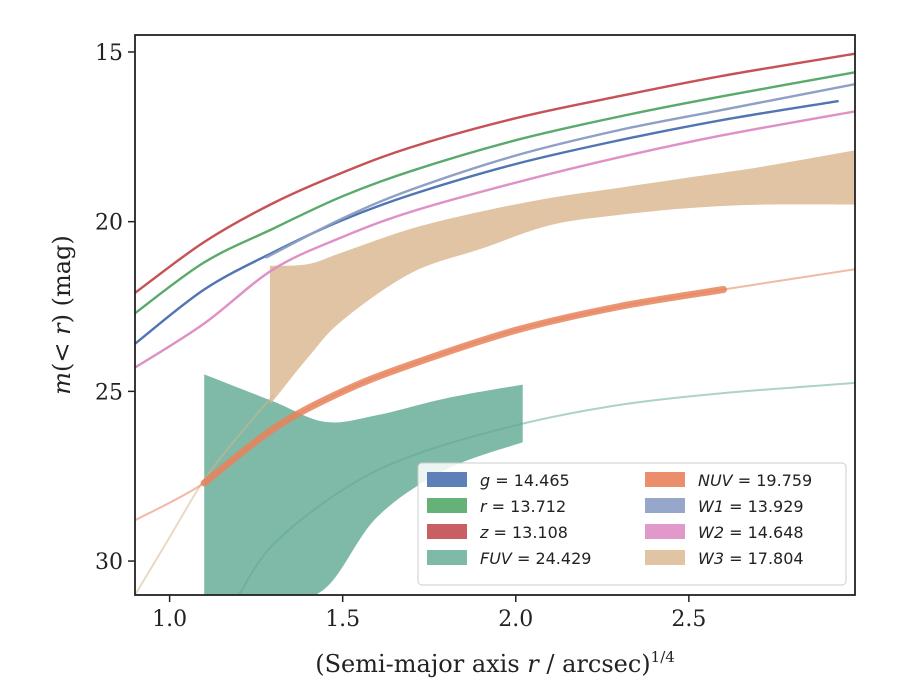 The height and width of the screenshot is (700, 900). What do you see at coordinates (523, 532) in the screenshot?
I see `legend-label-z: z = 13.108` at bounding box center [523, 532].